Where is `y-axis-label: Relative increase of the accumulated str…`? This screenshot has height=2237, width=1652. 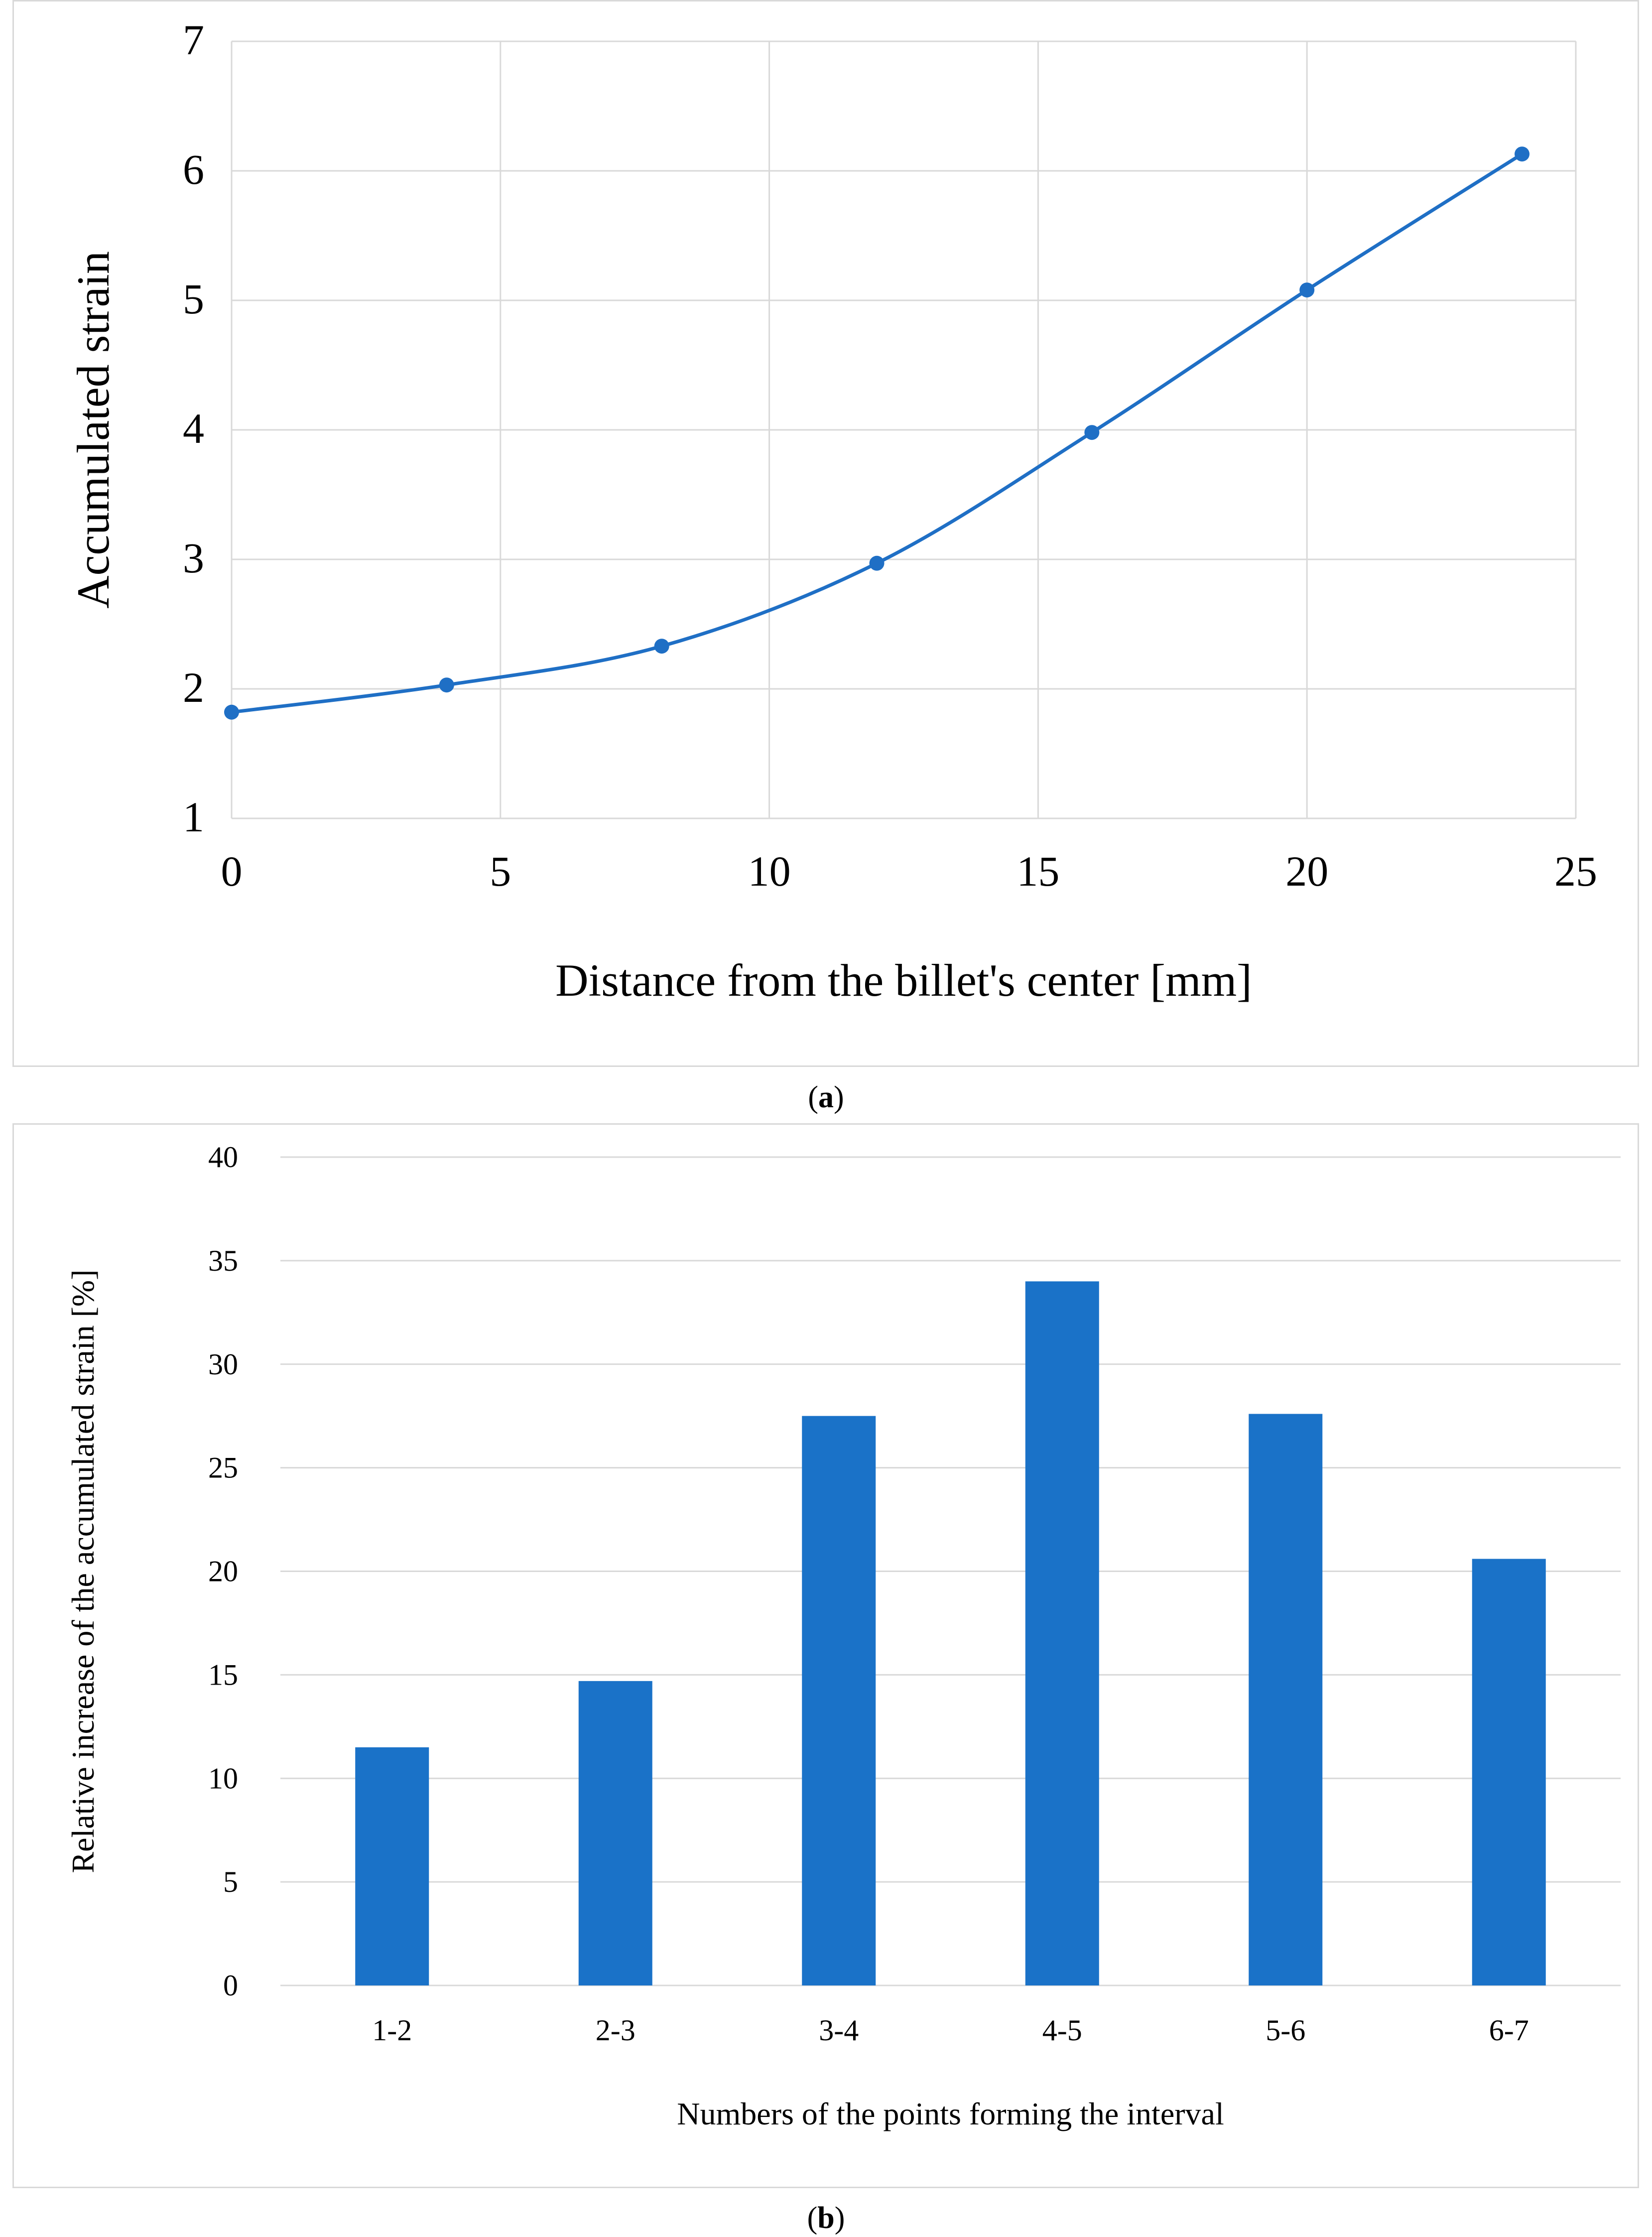 y-axis-label: Relative increase of the accumulated str… is located at coordinates (83, 1572).